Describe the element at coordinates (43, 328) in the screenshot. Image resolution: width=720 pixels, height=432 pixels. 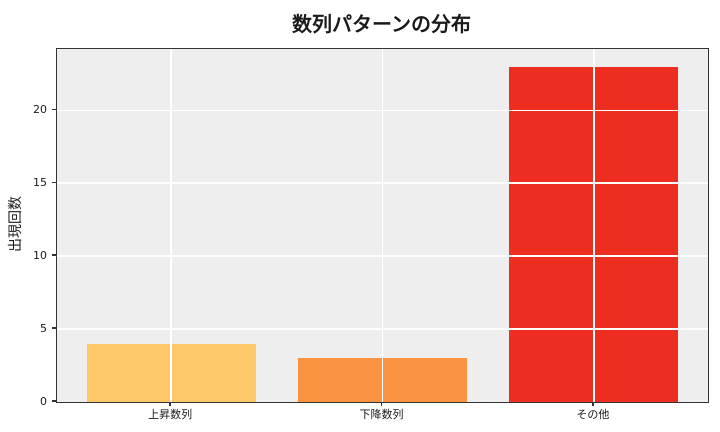
I see `y-tick-label: 5` at that location.